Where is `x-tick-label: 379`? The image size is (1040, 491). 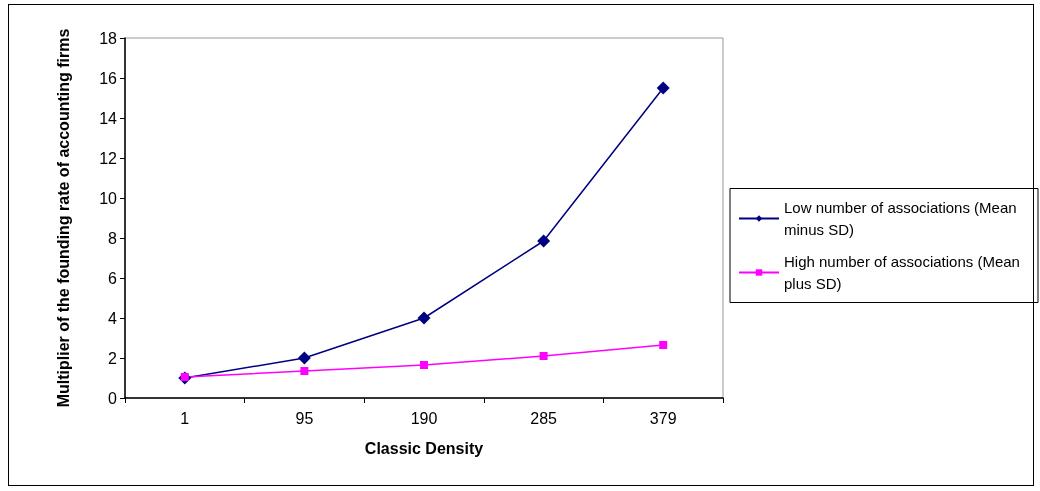
x-tick-label: 379 is located at coordinates (663, 418).